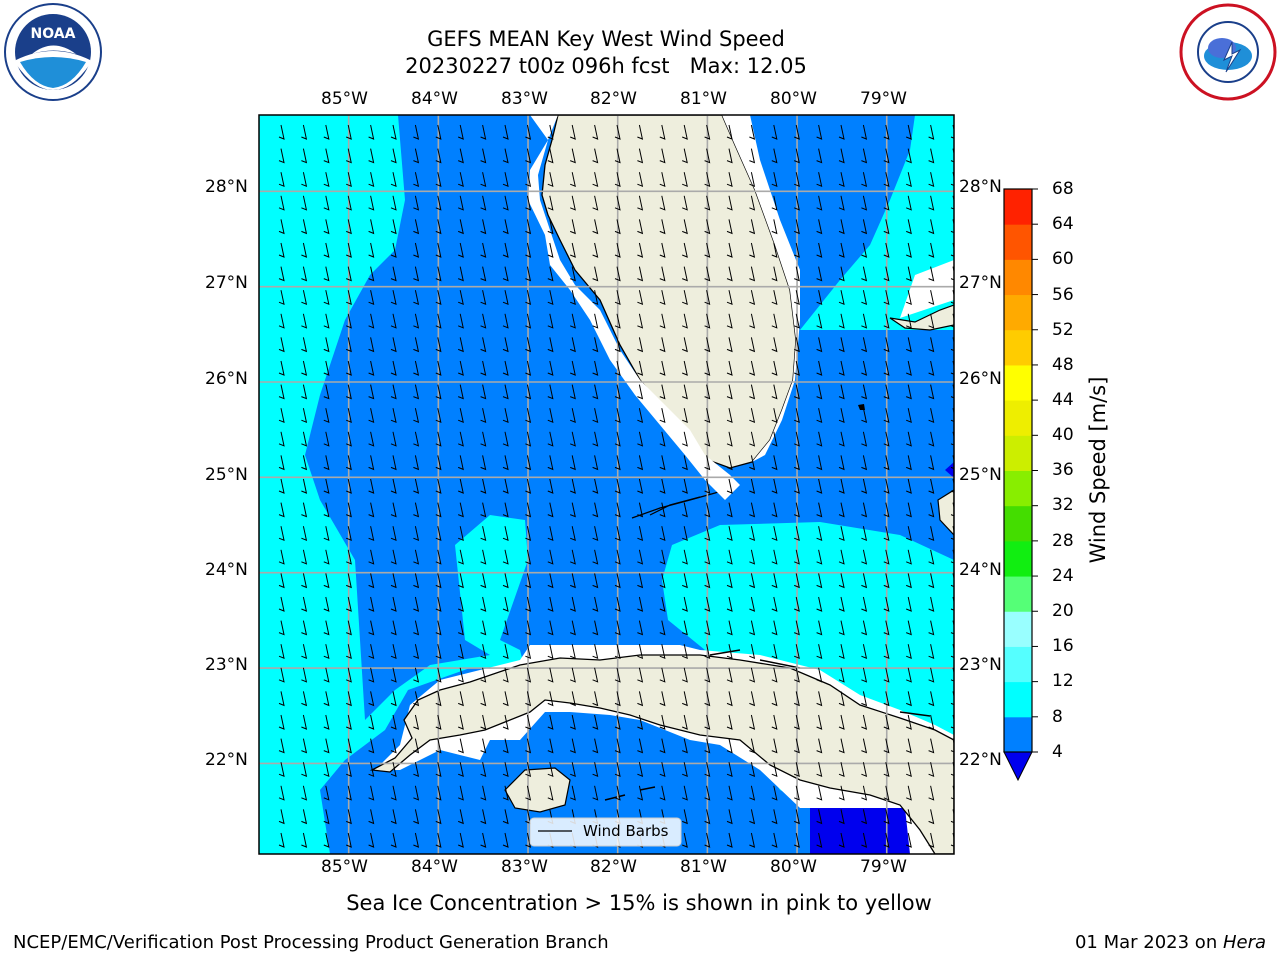 Image resolution: width=1280 pixels, height=960 pixels. I want to click on lon-label-bottom: 84°W, so click(434, 867).